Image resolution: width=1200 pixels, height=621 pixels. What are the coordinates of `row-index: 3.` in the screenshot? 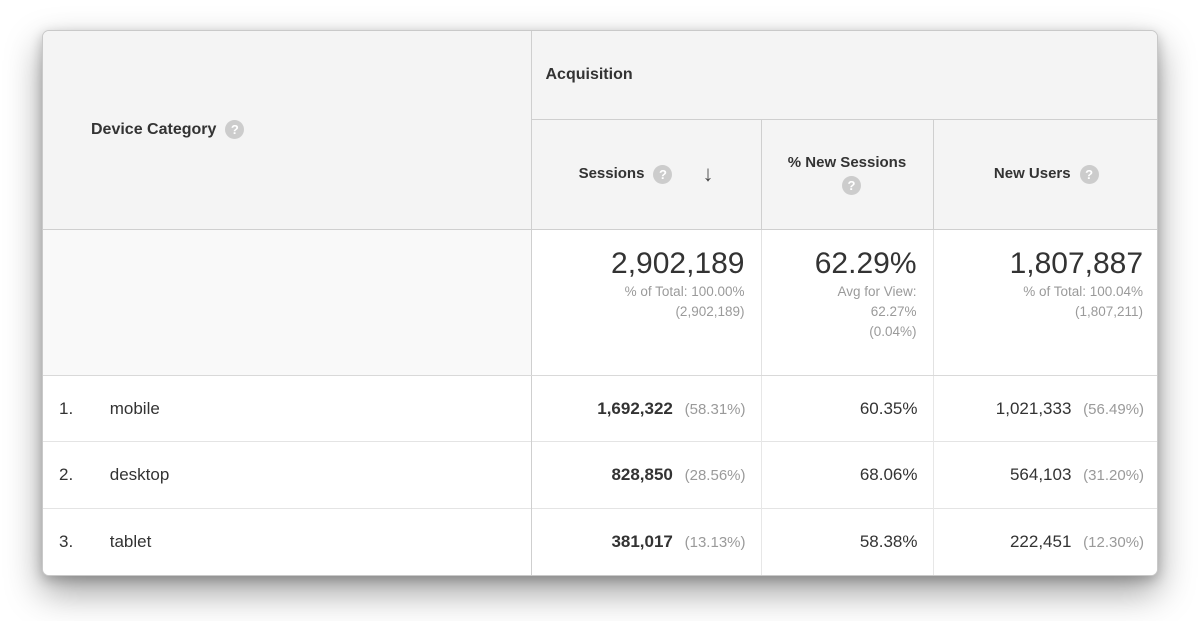 It's located at (66, 541).